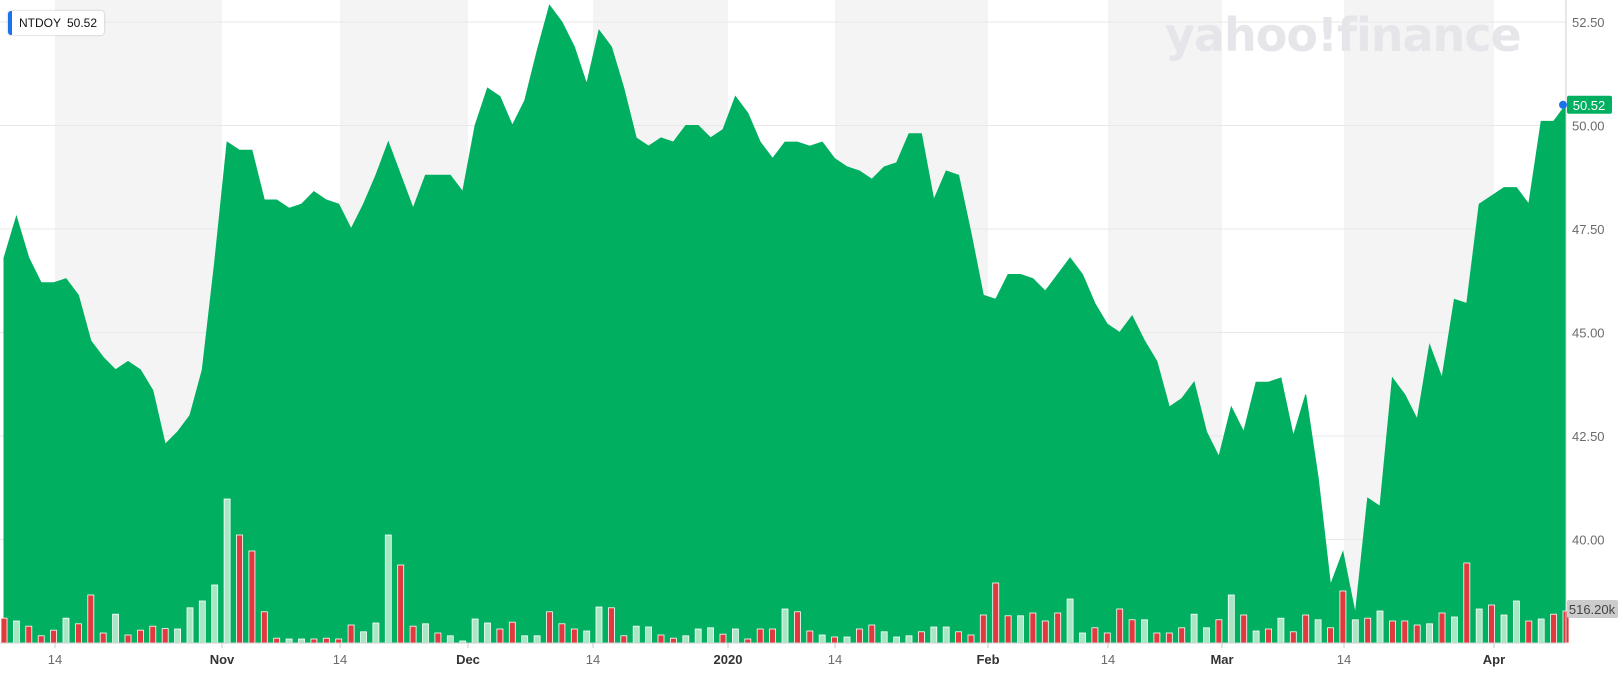 The height and width of the screenshot is (673, 1620). I want to click on ticker-price: 50.52, so click(82, 23).